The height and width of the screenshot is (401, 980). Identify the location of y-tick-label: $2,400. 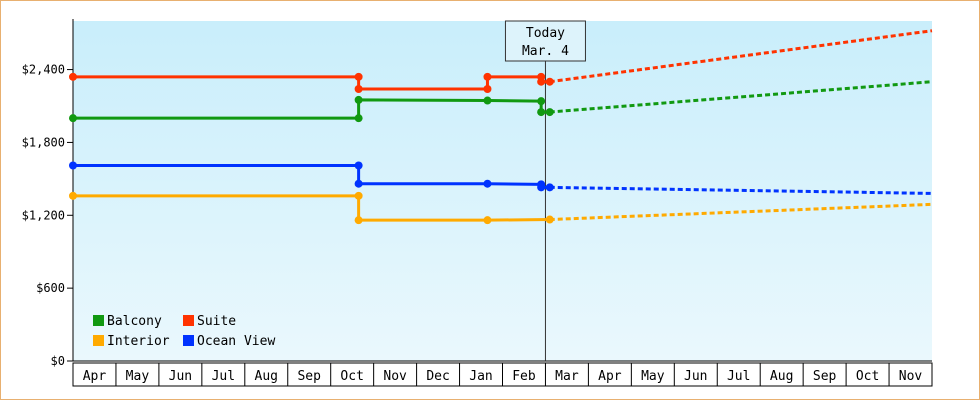
(43, 70).